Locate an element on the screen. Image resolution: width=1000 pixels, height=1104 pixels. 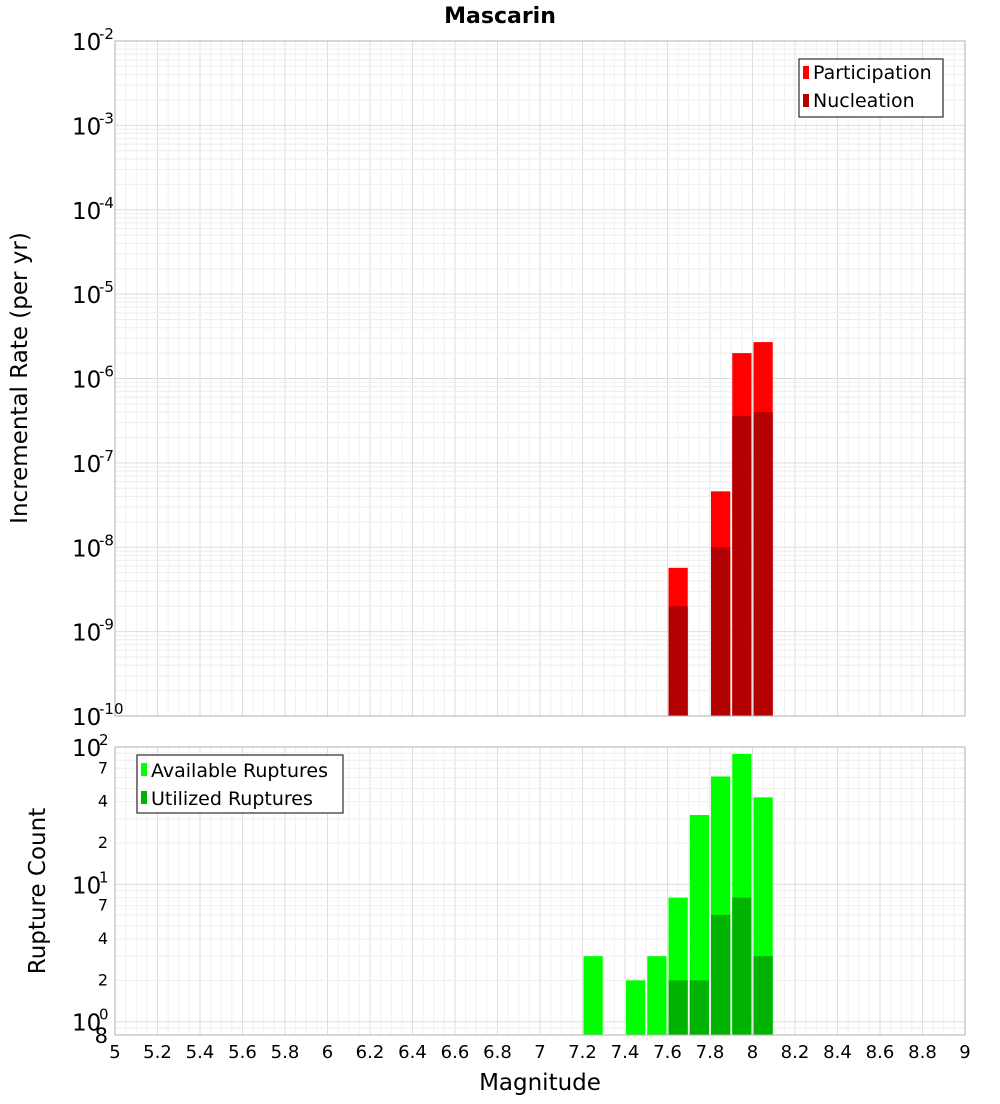
top-y-tick-exponent: -7 is located at coordinates (106, 456).